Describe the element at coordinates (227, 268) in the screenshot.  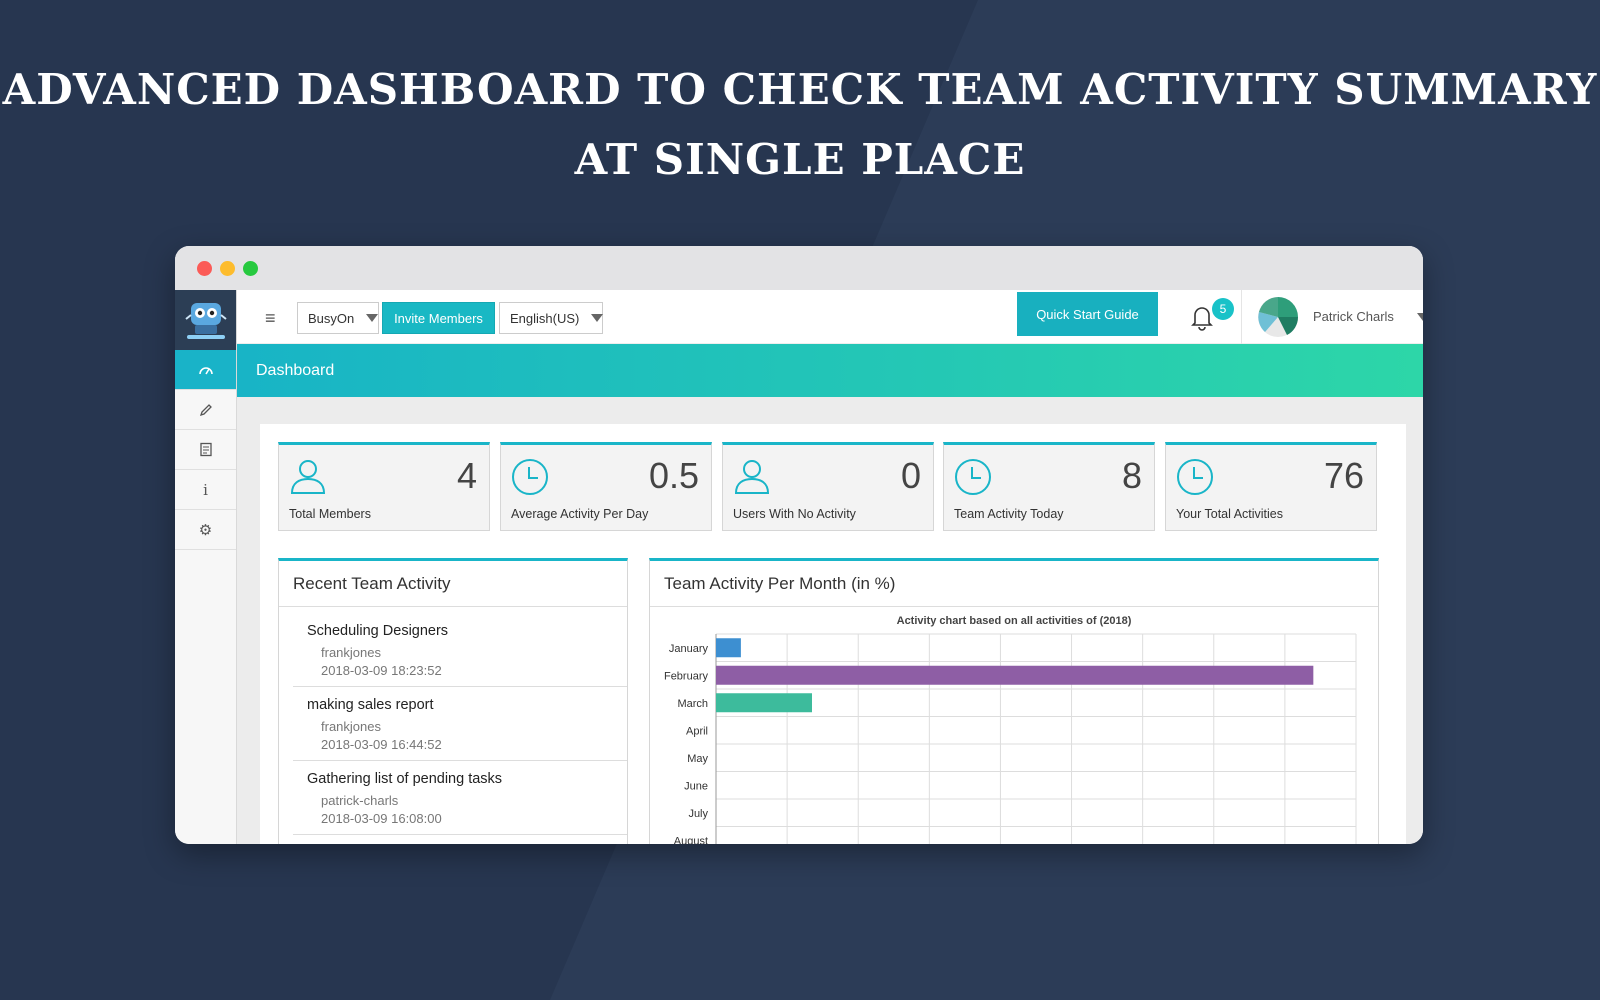
I see `minimize-window-button` at that location.